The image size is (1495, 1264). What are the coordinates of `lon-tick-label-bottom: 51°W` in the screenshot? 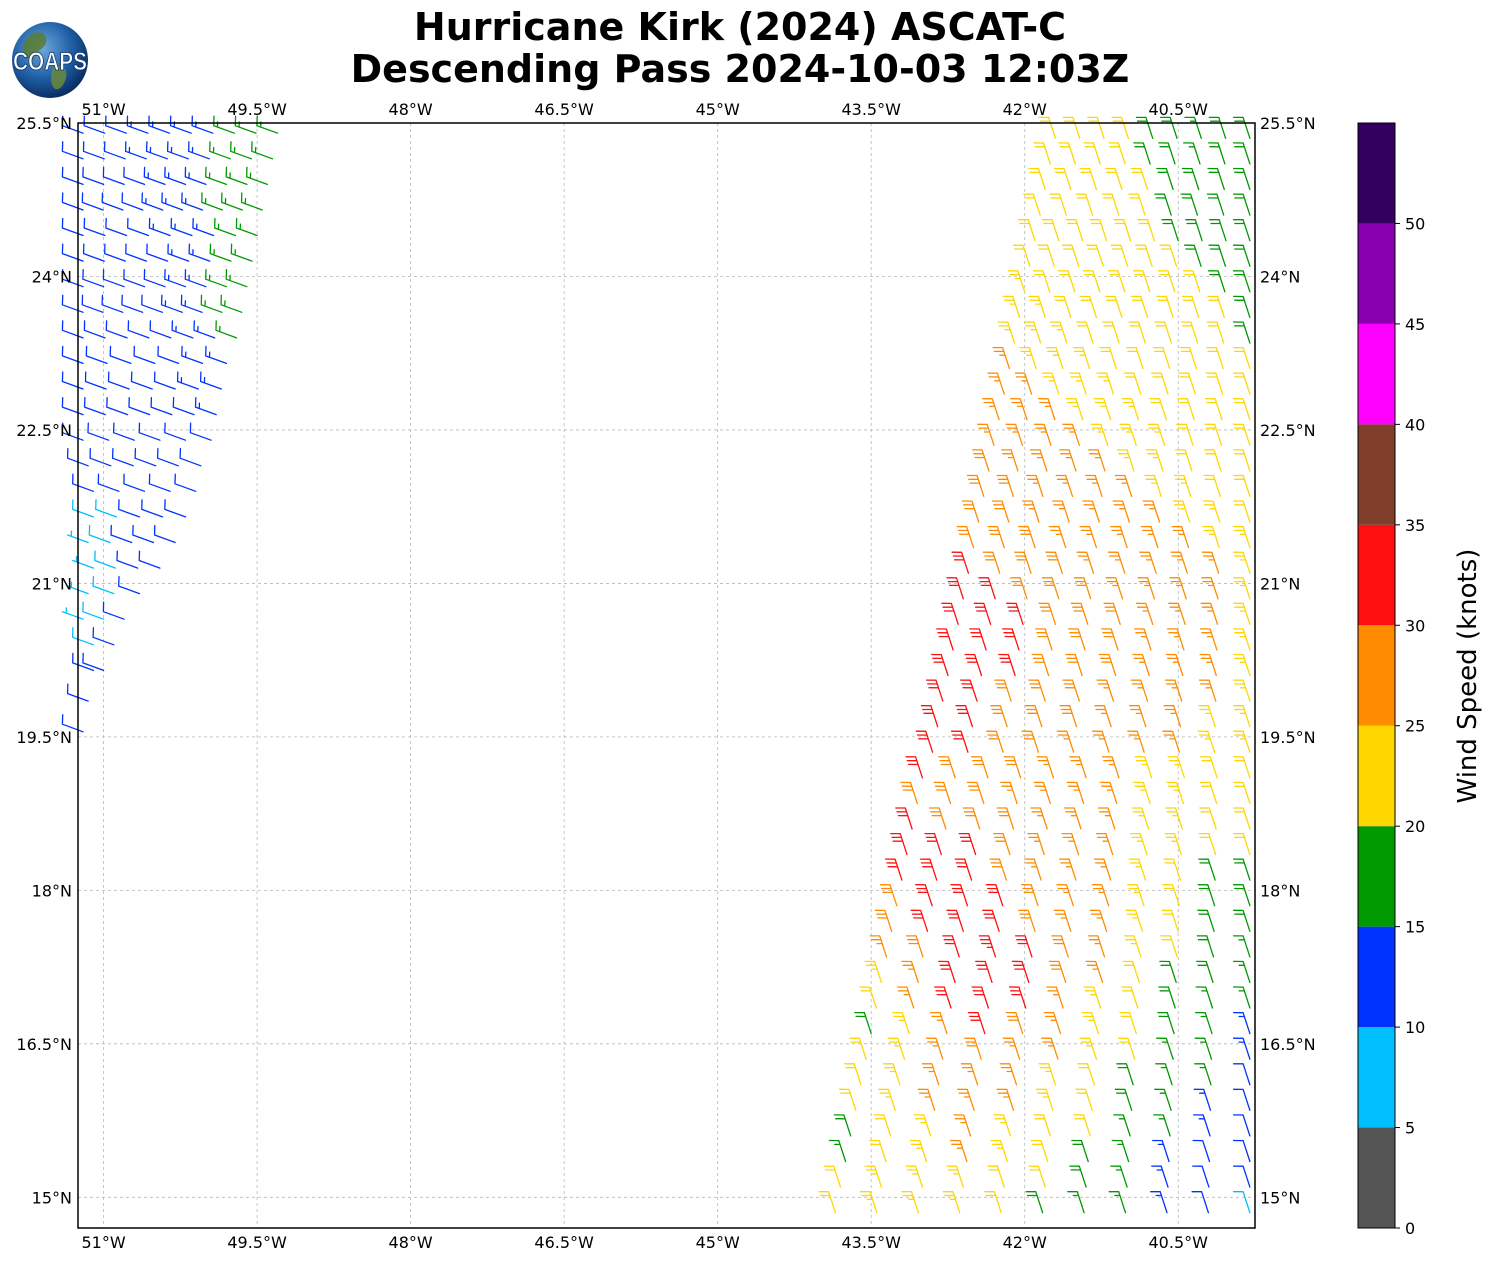 It's located at (103, 1242).